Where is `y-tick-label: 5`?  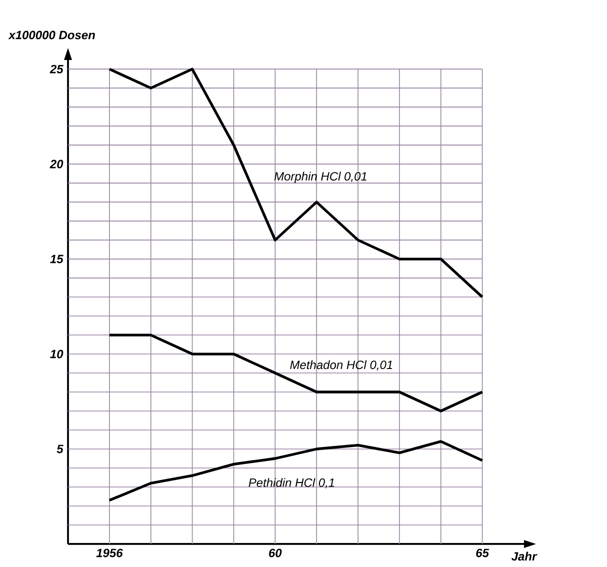
y-tick-label: 5 is located at coordinates (60, 449).